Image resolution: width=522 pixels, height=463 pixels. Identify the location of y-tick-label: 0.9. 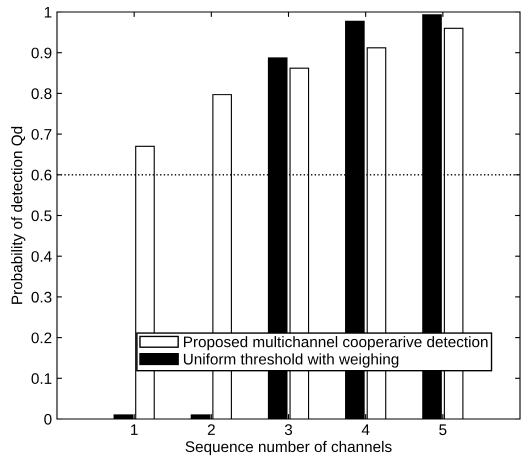
(42, 53).